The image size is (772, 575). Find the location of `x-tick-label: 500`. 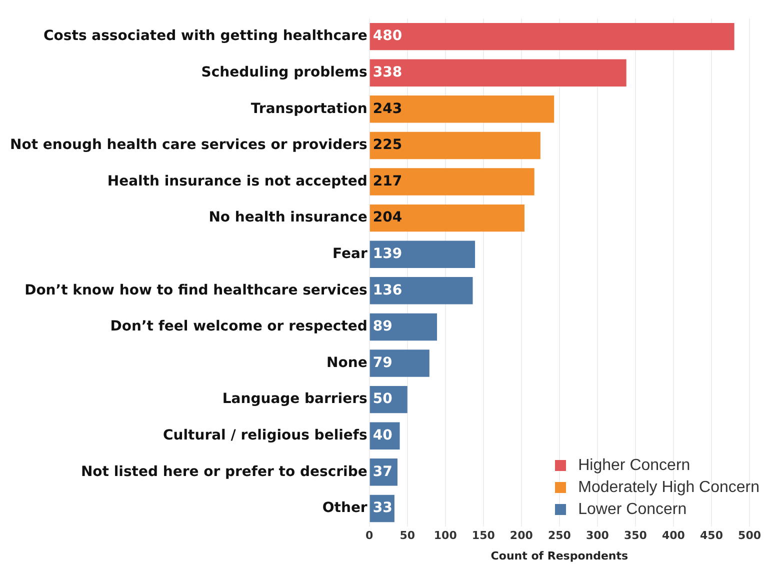

x-tick-label: 500 is located at coordinates (750, 535).